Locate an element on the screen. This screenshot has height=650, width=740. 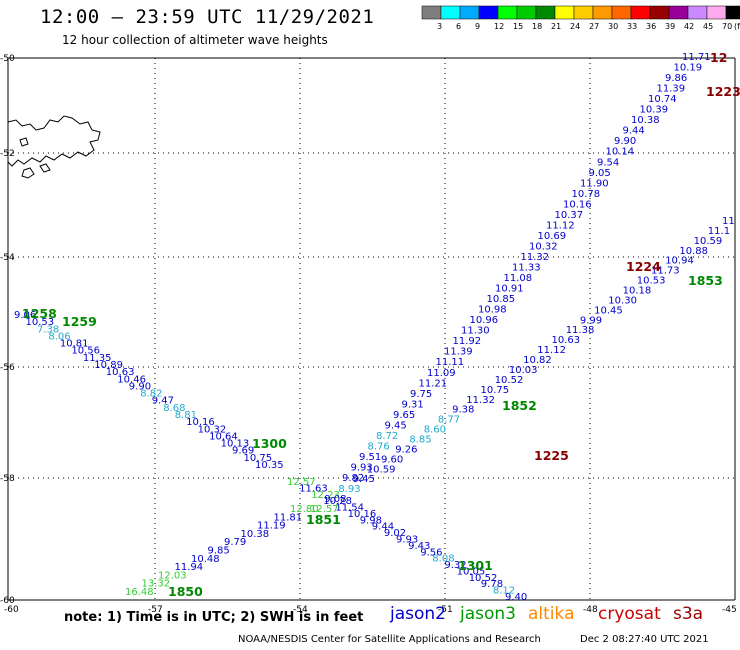
wave-height-value: 8.72 is located at coordinates (387, 436).